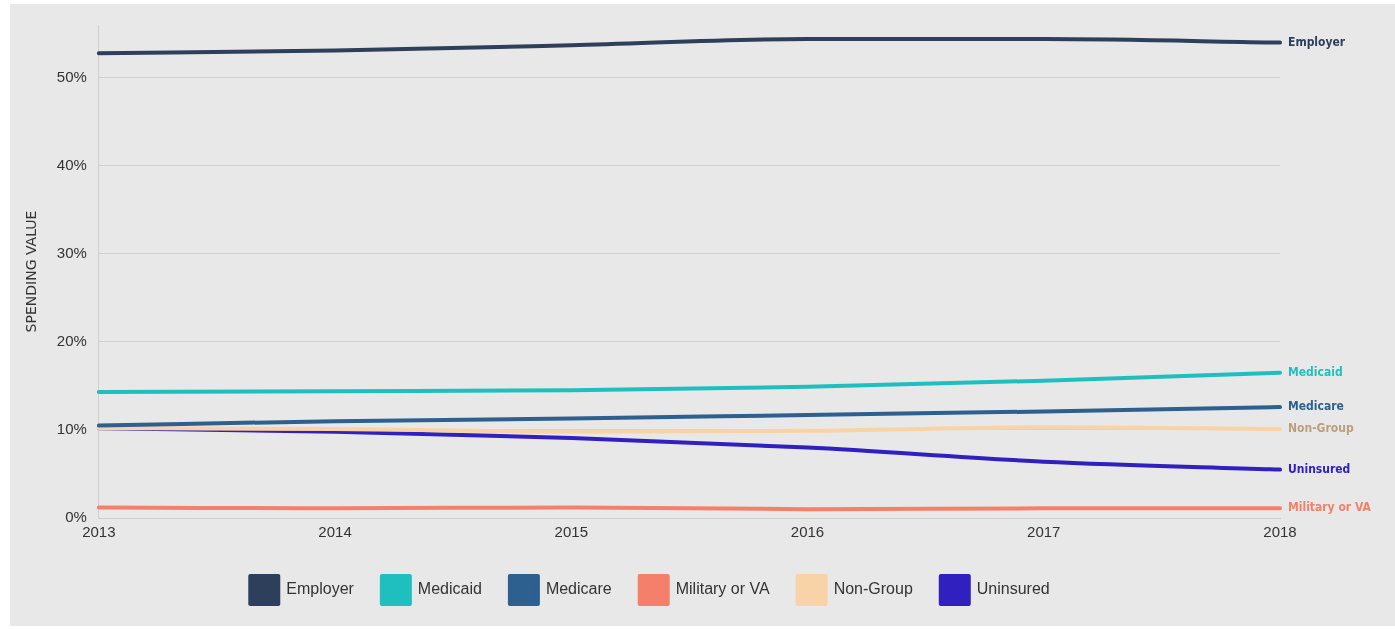  Describe the element at coordinates (71, 253) in the screenshot. I see `y-tick-label: 30%` at that location.